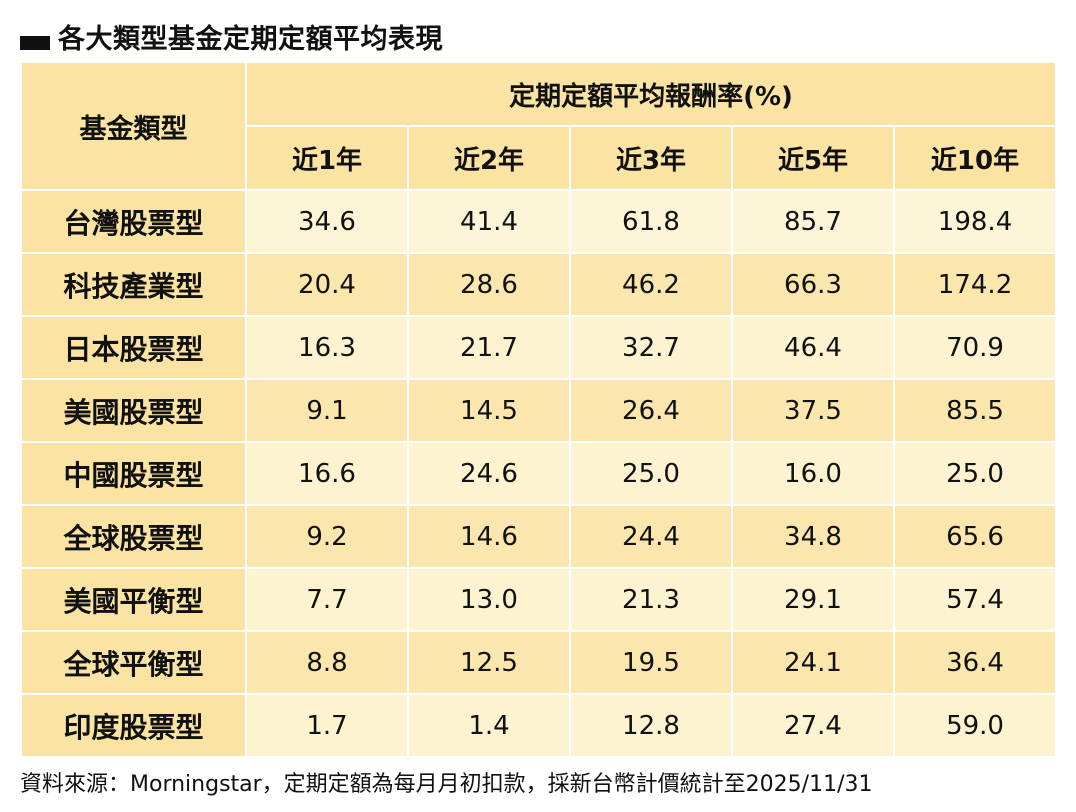 This screenshot has width=1076, height=812. I want to click on return-value: 34.8, so click(813, 536).